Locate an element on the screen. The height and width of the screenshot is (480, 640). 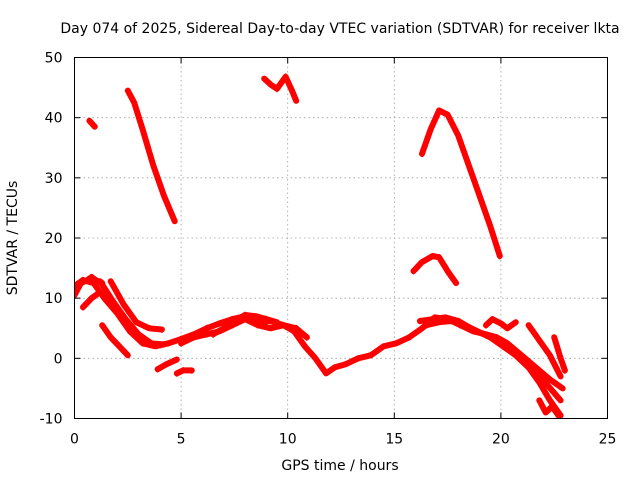
series-track-19-scatter is located at coordinates (545, 351).